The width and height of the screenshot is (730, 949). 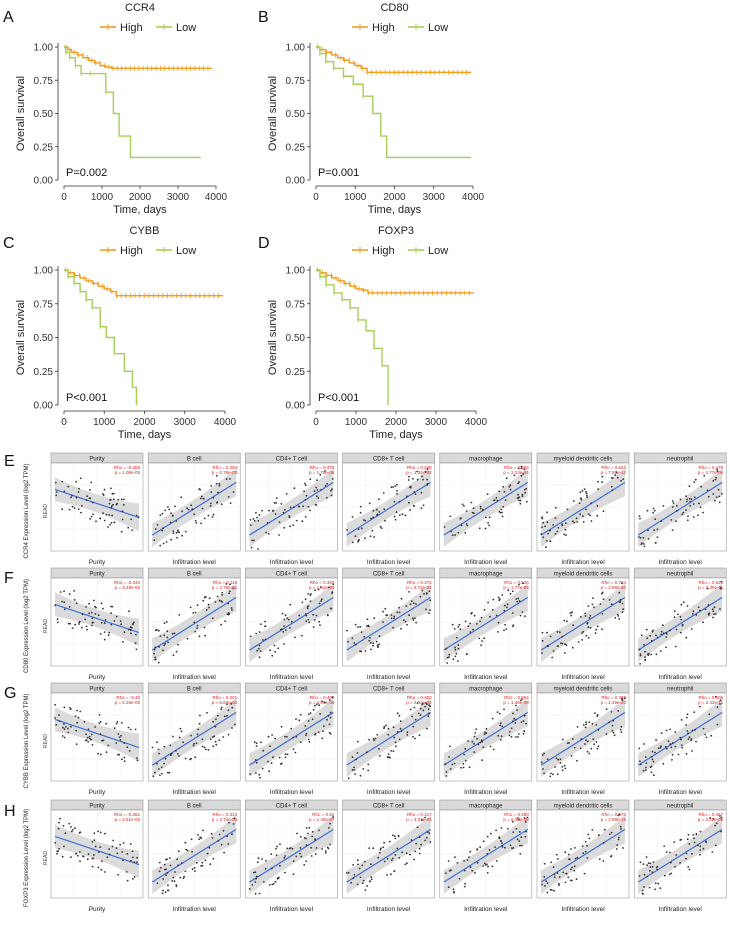 What do you see at coordinates (44, 48) in the screenshot?
I see `y-tick-label: 1.00` at bounding box center [44, 48].